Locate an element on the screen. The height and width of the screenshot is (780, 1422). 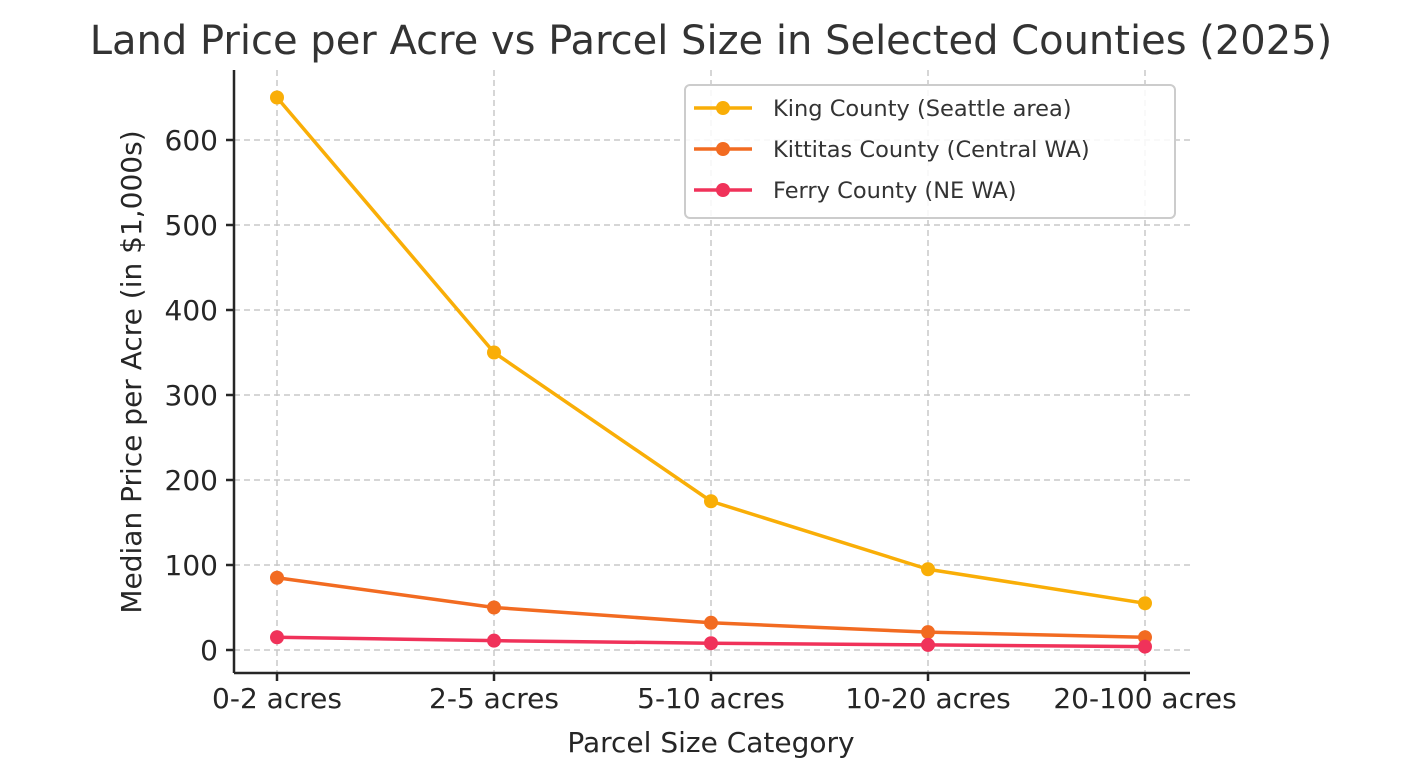
x-tick-label: 2-5 acres is located at coordinates (494, 698).